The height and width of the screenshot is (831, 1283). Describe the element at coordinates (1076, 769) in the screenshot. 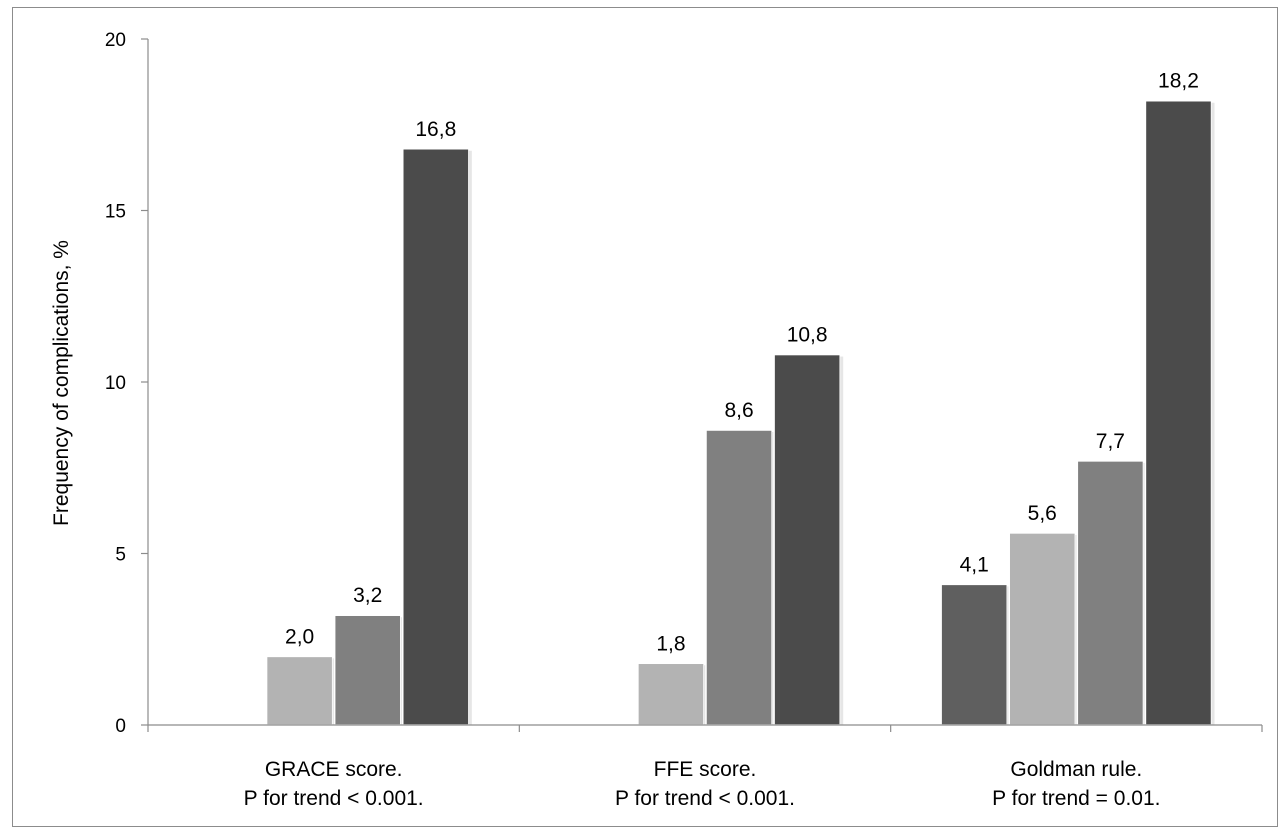

I see `category-label-line1: Goldman rule.` at that location.